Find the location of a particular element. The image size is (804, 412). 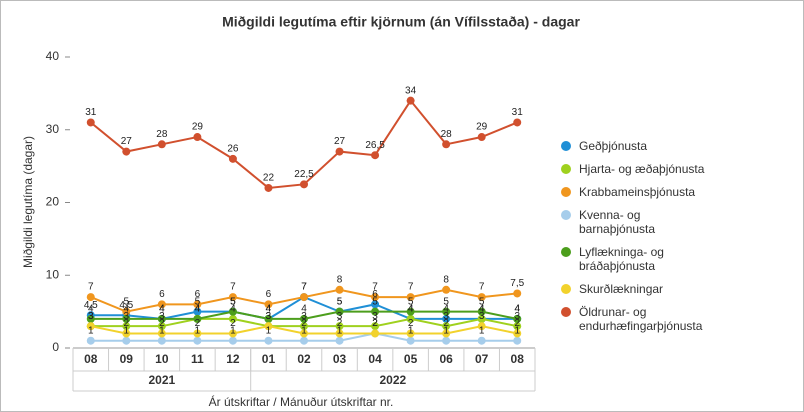

legend-item: Skurðlækningar is located at coordinates (661, 289).